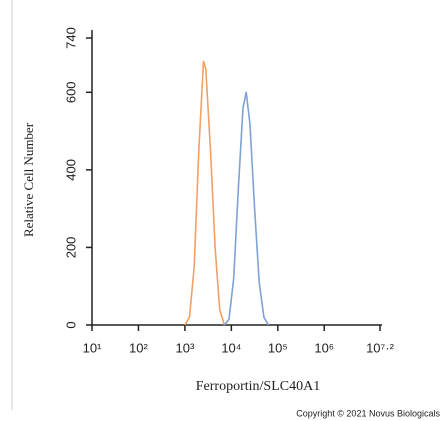 The height and width of the screenshot is (421, 445). I want to click on x-tick-label: 10¹, so click(92, 347).